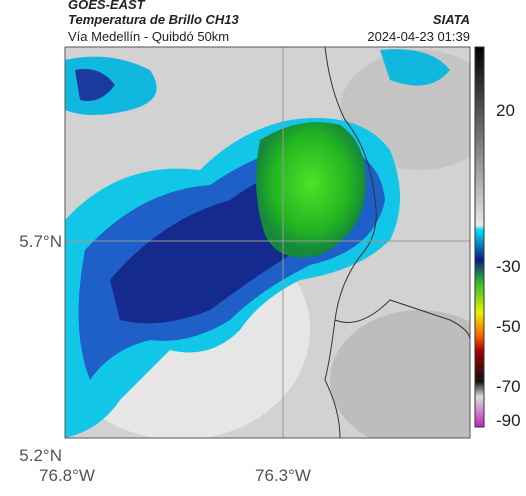  I want to click on lon-label: 76.3°W, so click(283, 475).